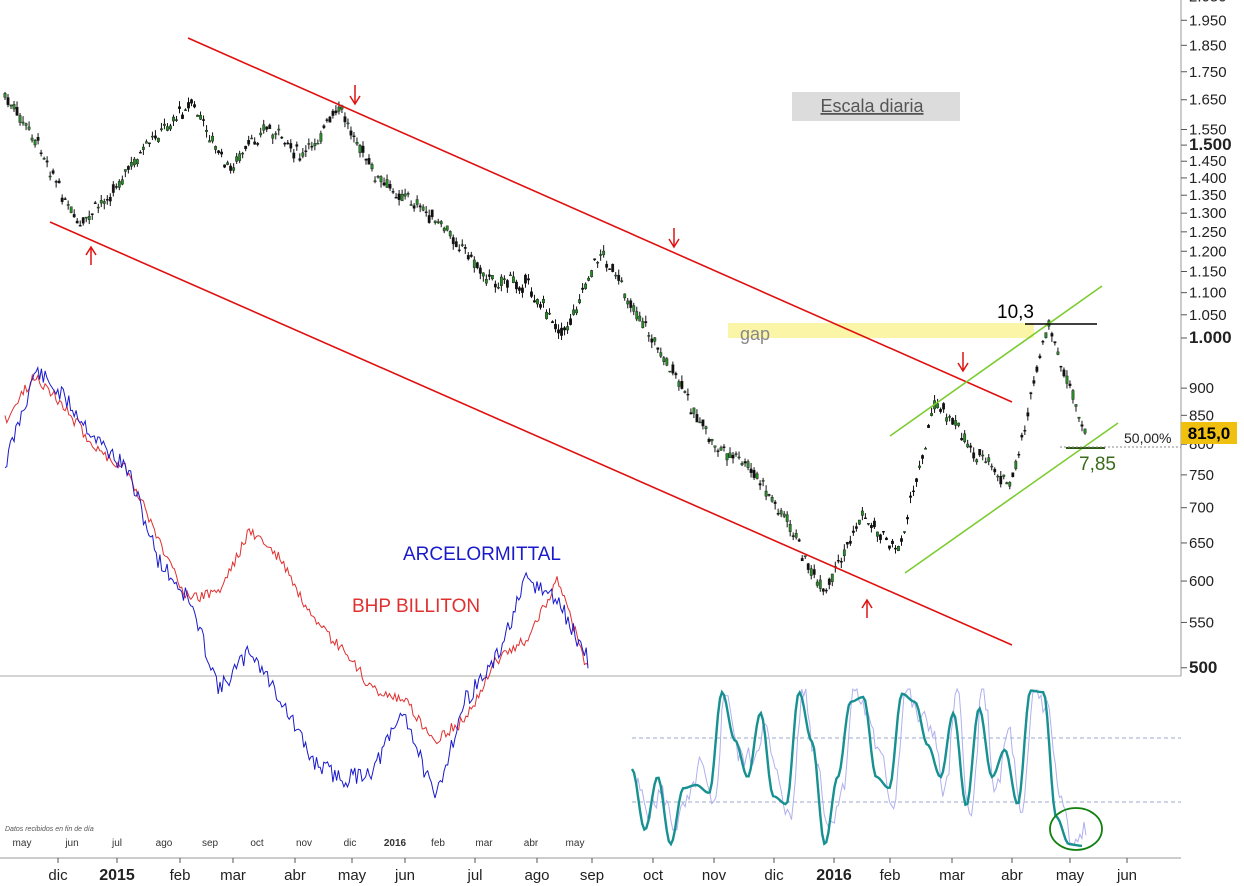 The width and height of the screenshot is (1244, 886). Describe the element at coordinates (774, 875) in the screenshot. I see `time-tick-label: dic` at that location.